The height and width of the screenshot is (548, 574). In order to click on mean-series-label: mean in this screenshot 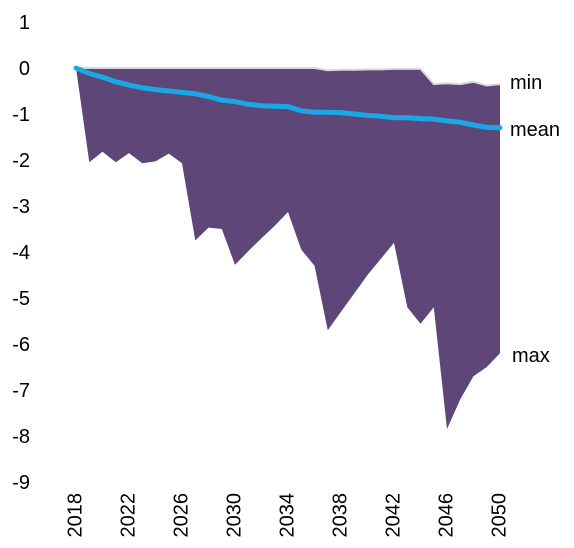, I will do `click(535, 130)`.